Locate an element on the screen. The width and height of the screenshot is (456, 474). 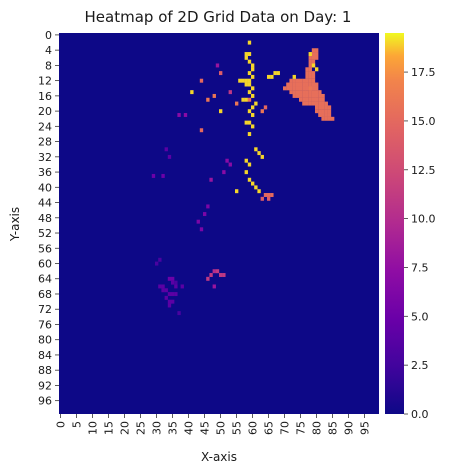
x-tick-label: 70 is located at coordinates (285, 428).